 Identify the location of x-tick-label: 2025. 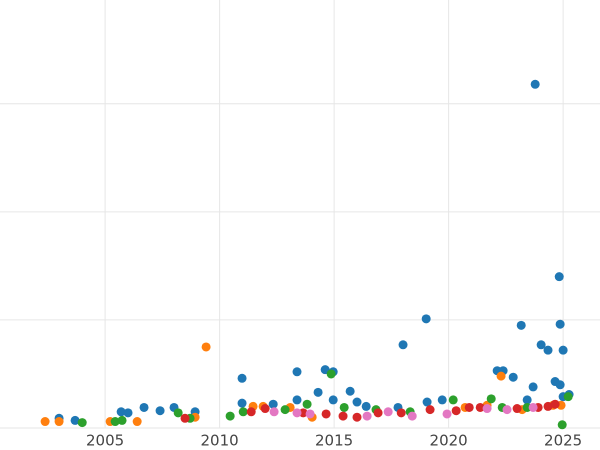
(563, 441).